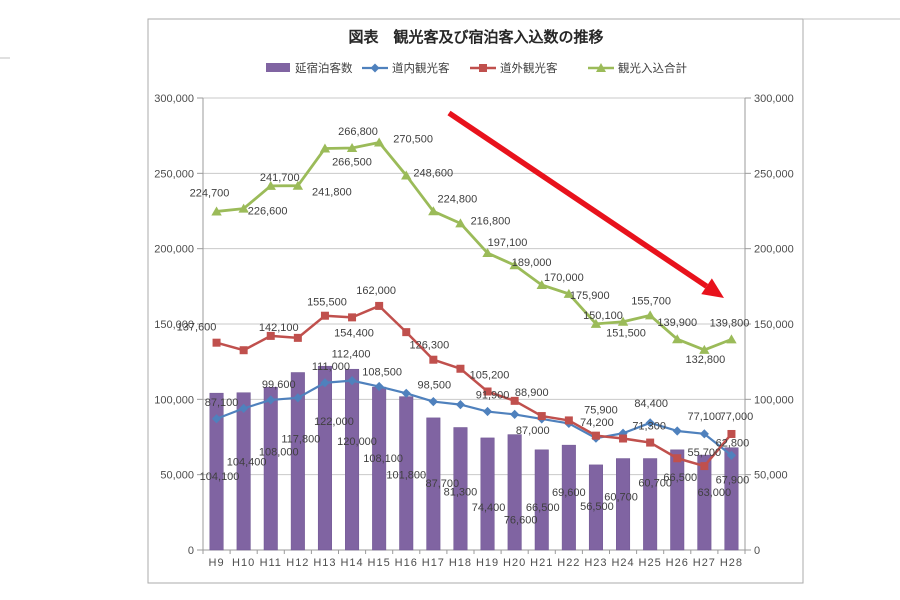 The width and height of the screenshot is (900, 600). What do you see at coordinates (475, 37) in the screenshot?
I see `chart-title: 図表 観光客及び宿泊客入込数の推移` at bounding box center [475, 37].